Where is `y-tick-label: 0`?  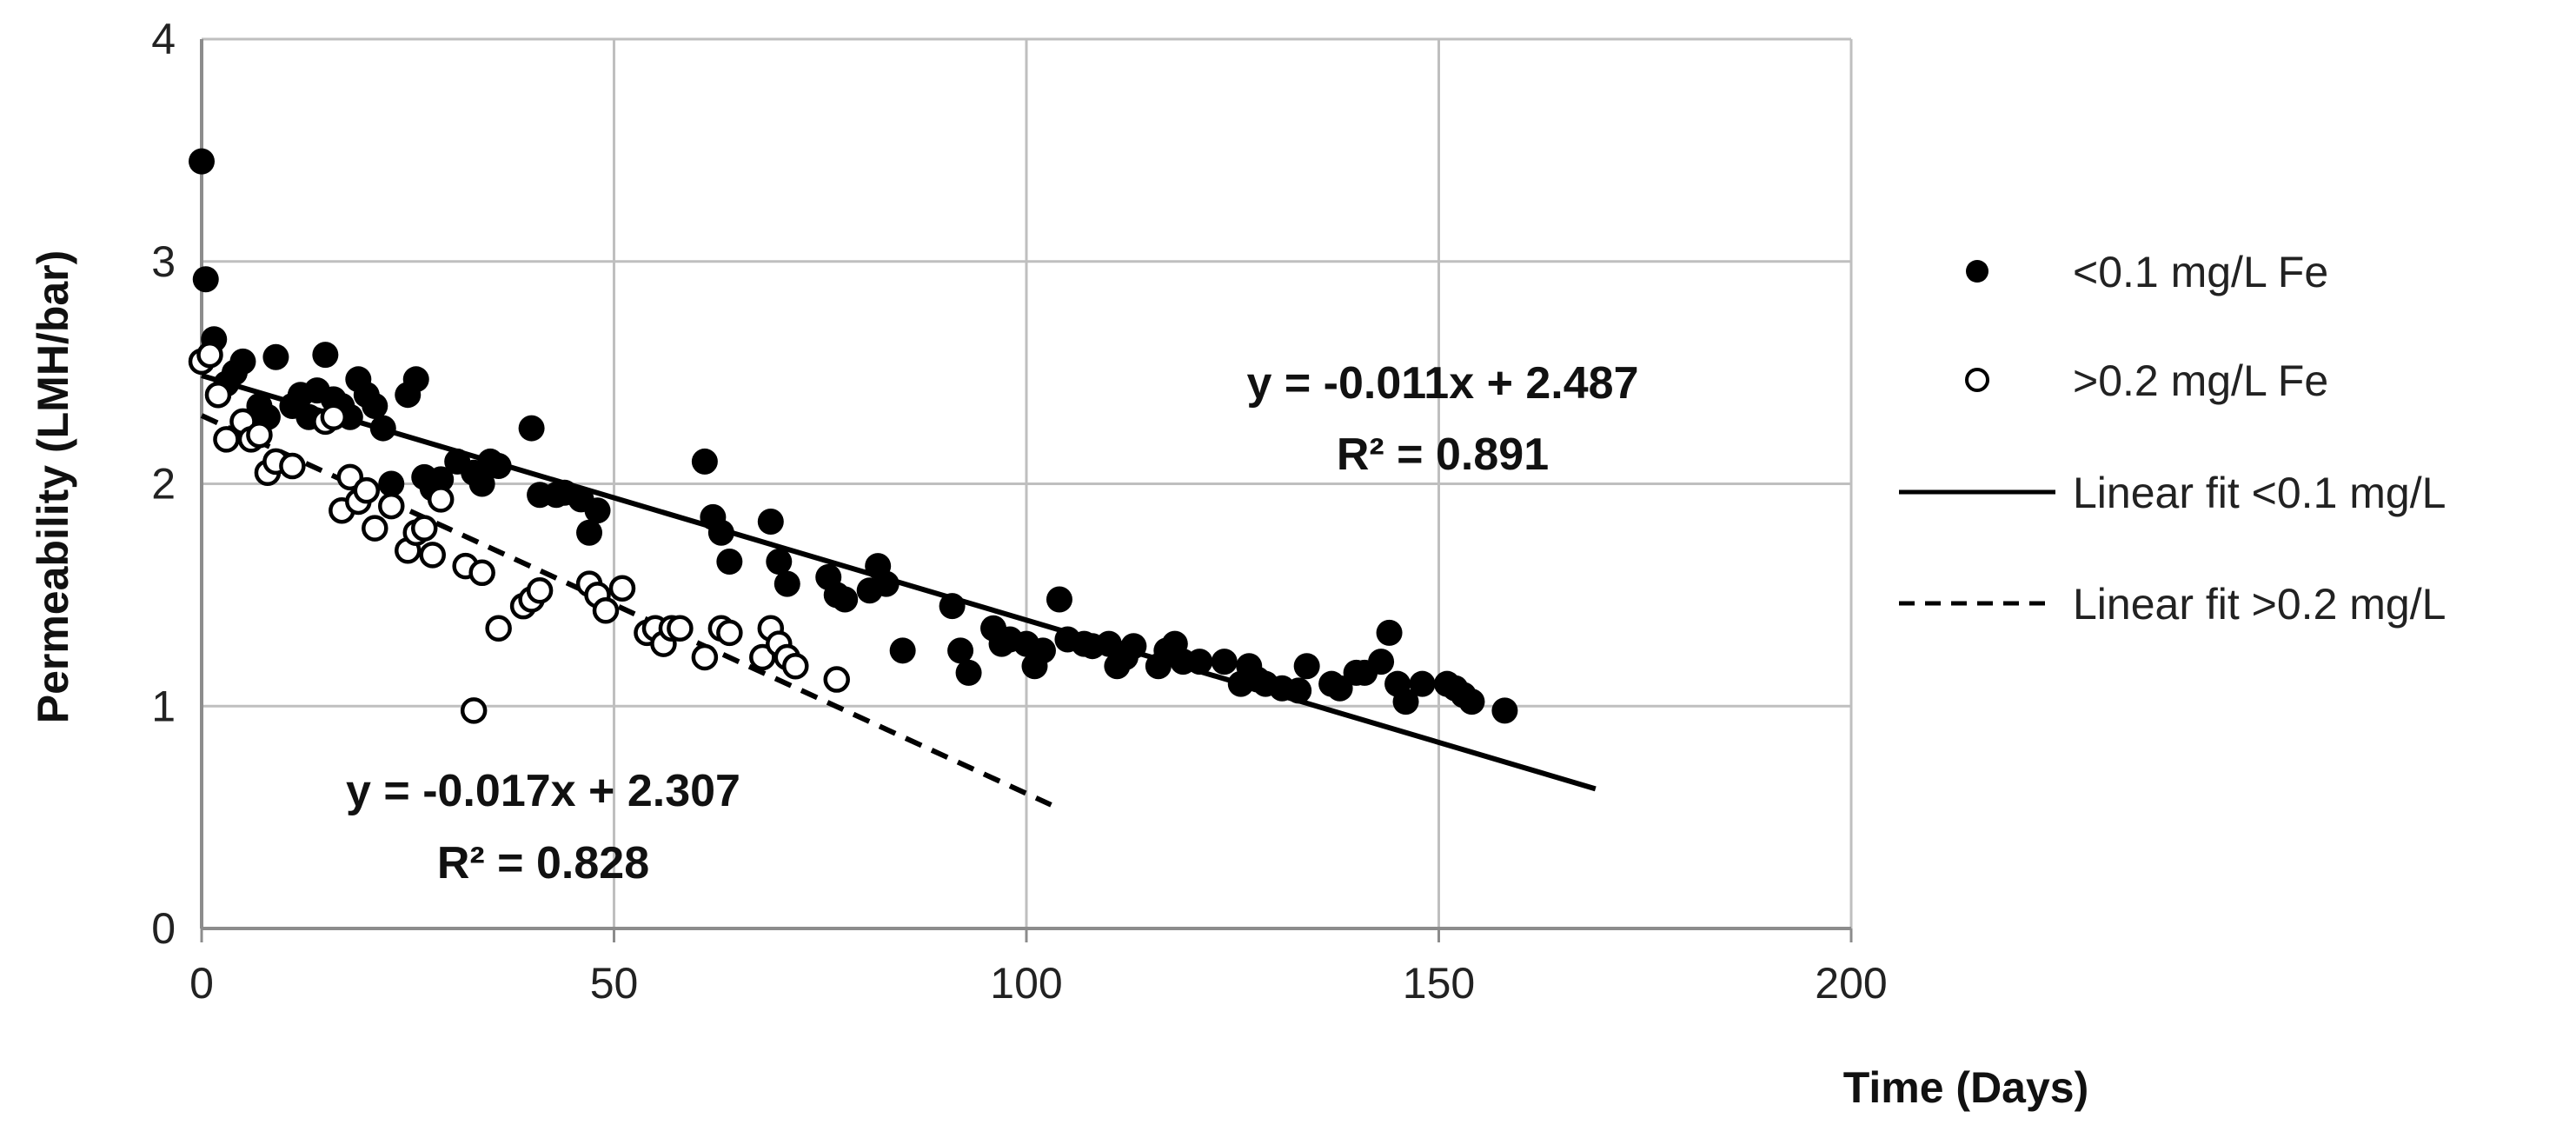
y-tick-label: 0 is located at coordinates (163, 928).